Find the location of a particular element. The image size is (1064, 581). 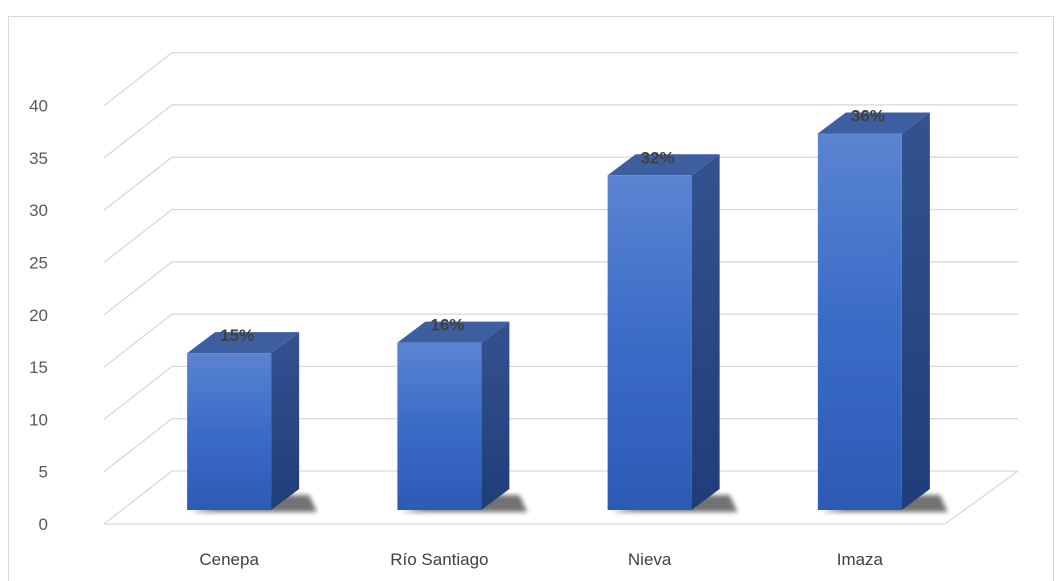

y-tick-label: 20 is located at coordinates (38, 315).